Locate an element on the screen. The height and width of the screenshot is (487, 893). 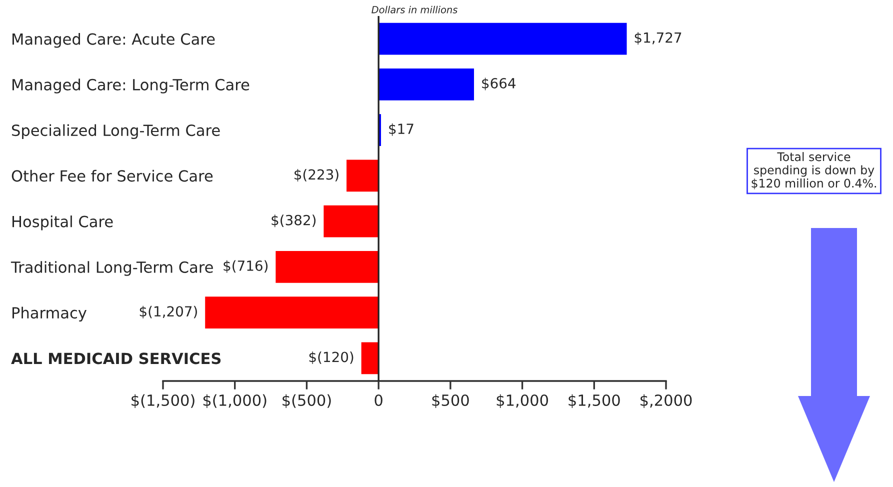
text: Total service spending is down by $120 million or 0.4%. is located at coordinates (814, 171).